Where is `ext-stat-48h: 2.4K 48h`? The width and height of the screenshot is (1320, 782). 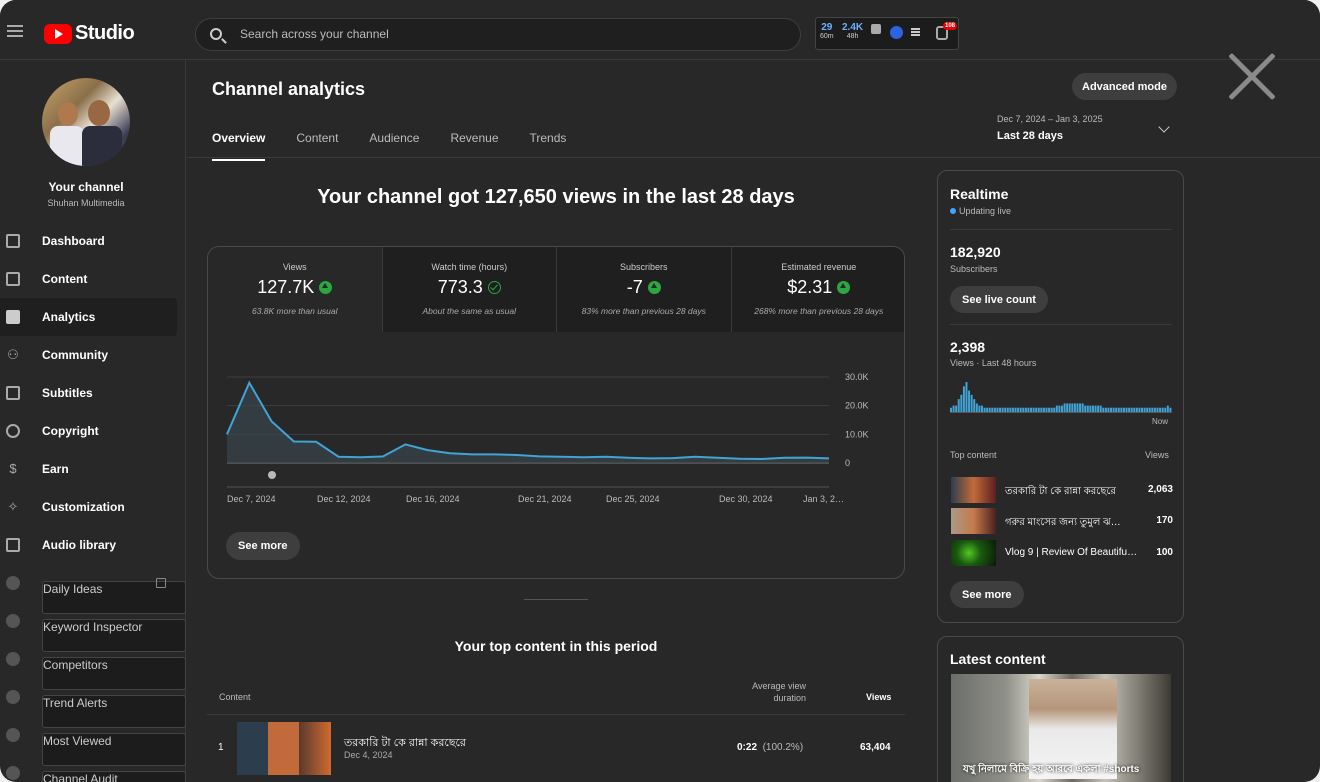 ext-stat-48h: 2.4K 48h is located at coordinates (852, 31).